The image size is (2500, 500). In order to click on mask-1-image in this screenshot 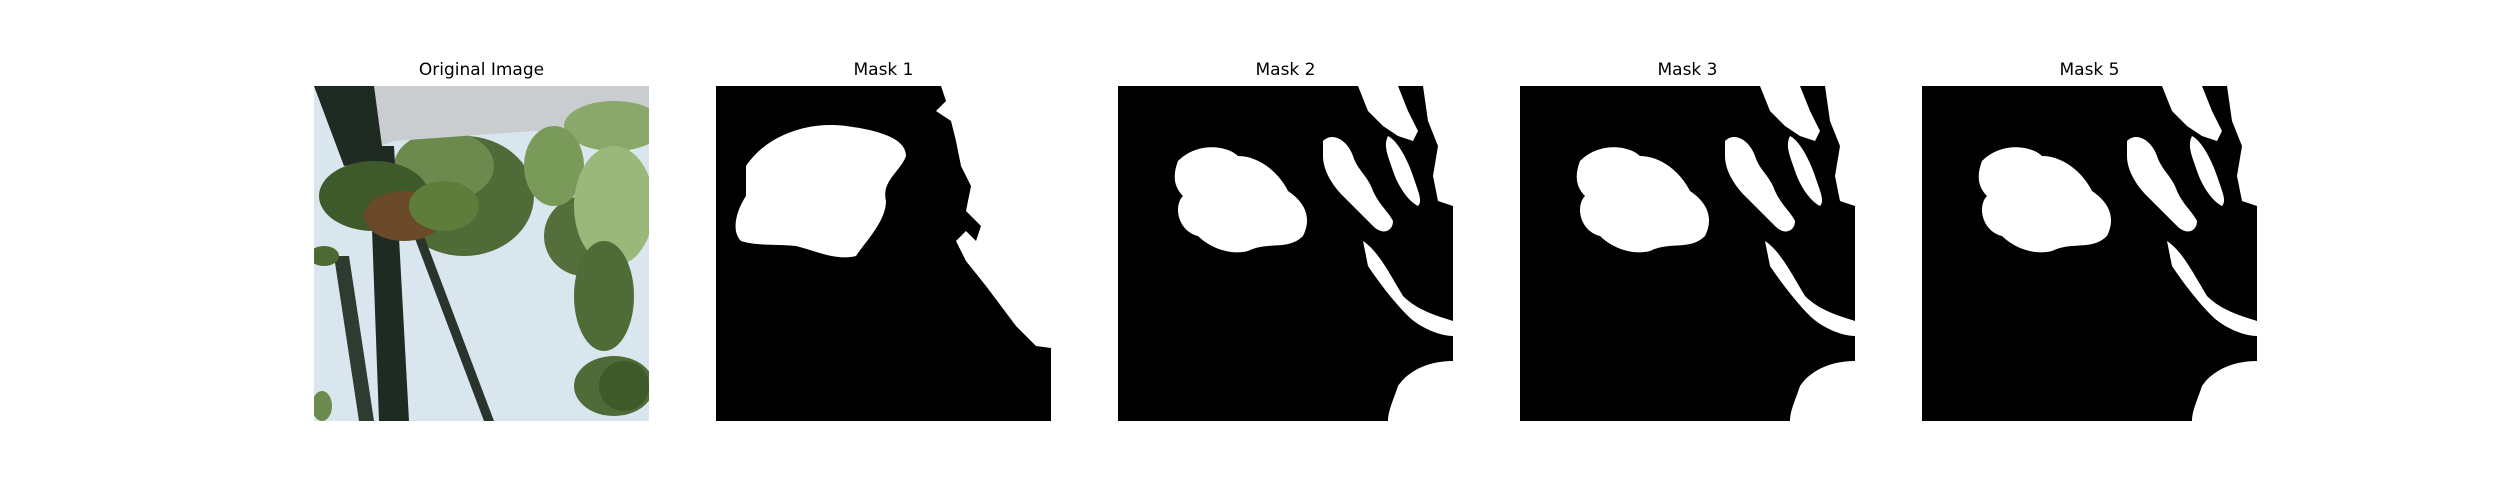, I will do `click(883, 253)`.